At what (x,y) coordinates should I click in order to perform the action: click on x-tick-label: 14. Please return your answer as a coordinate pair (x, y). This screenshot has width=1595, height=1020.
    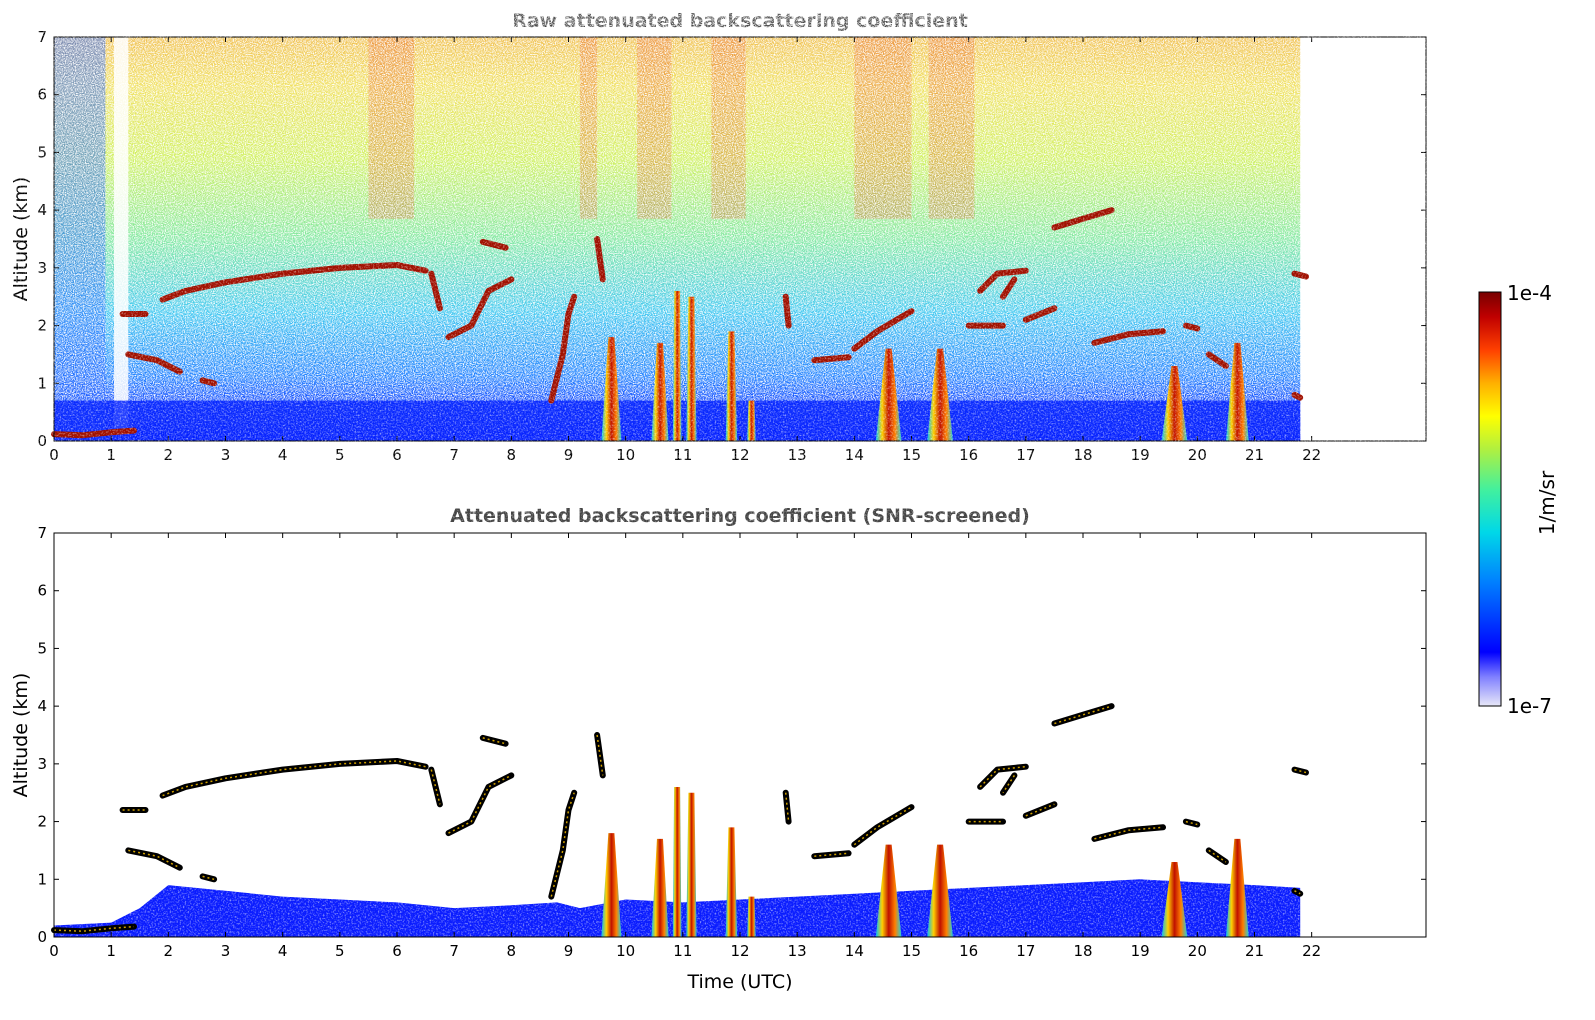
    Looking at the image, I should click on (854, 455).